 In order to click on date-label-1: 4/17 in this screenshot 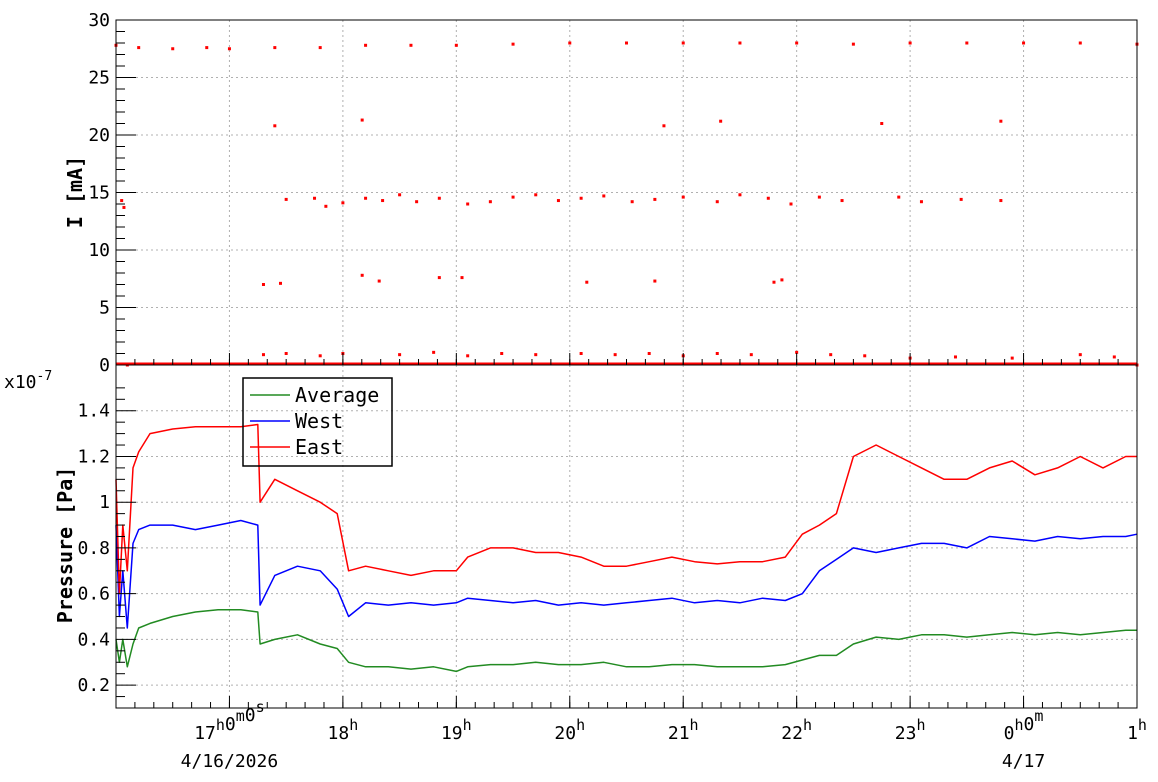, I will do `click(1023, 761)`.